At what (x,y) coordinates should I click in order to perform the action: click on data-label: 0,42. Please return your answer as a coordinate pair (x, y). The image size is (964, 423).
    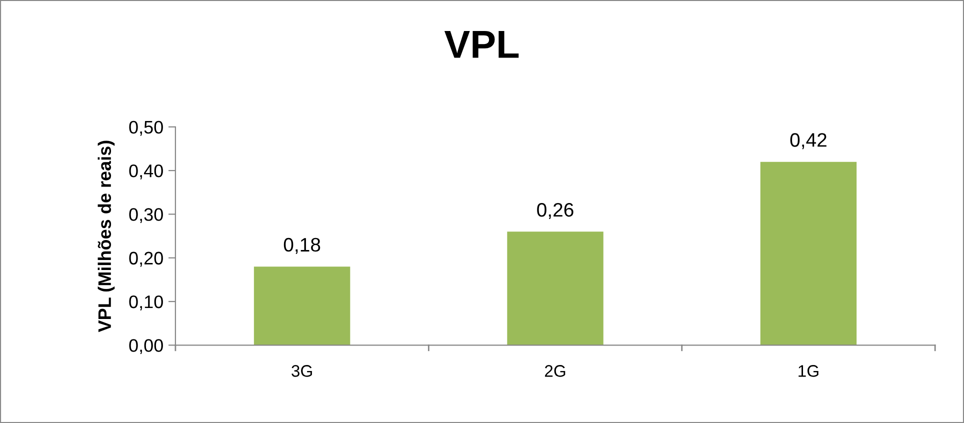
    Looking at the image, I should click on (808, 141).